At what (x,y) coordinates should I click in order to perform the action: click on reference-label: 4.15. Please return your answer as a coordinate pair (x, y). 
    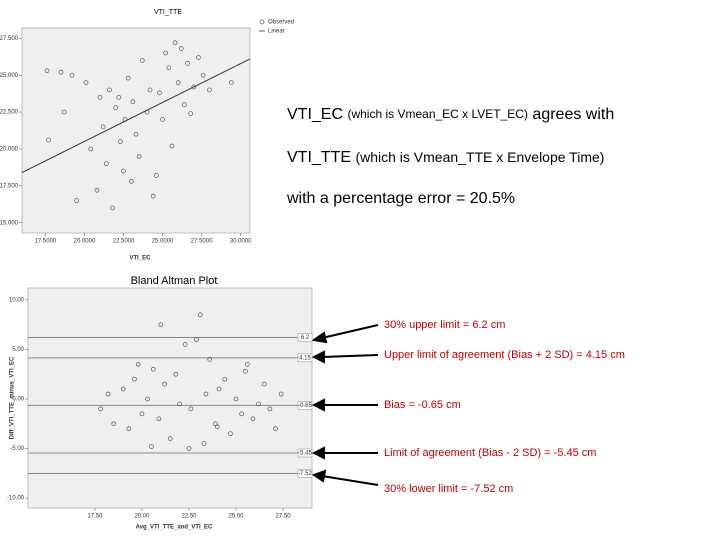
    Looking at the image, I should click on (305, 358).